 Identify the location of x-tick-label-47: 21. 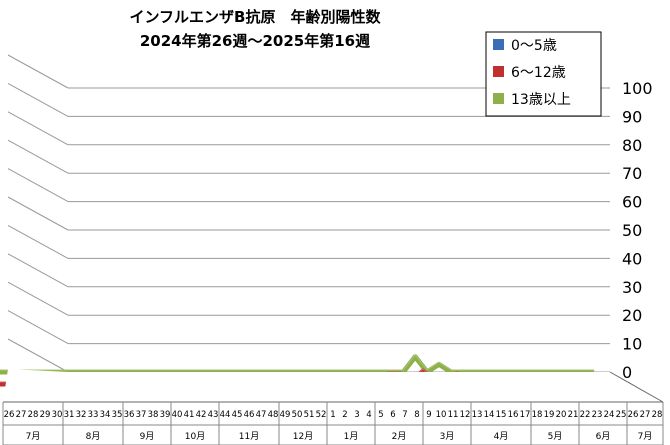
(573, 415).